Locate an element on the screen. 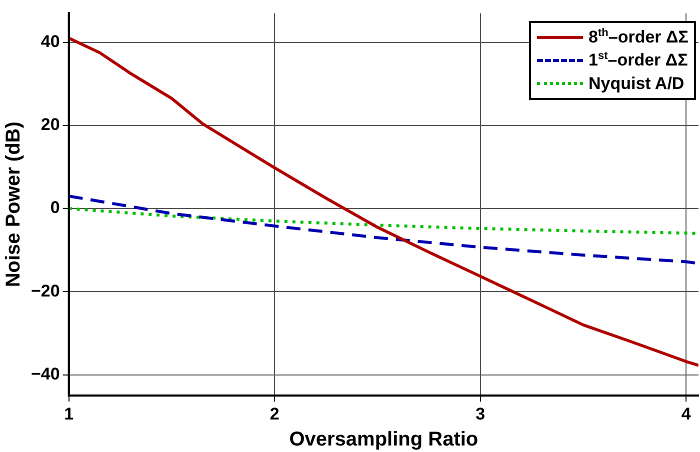  line-series is located at coordinates (383, 221).